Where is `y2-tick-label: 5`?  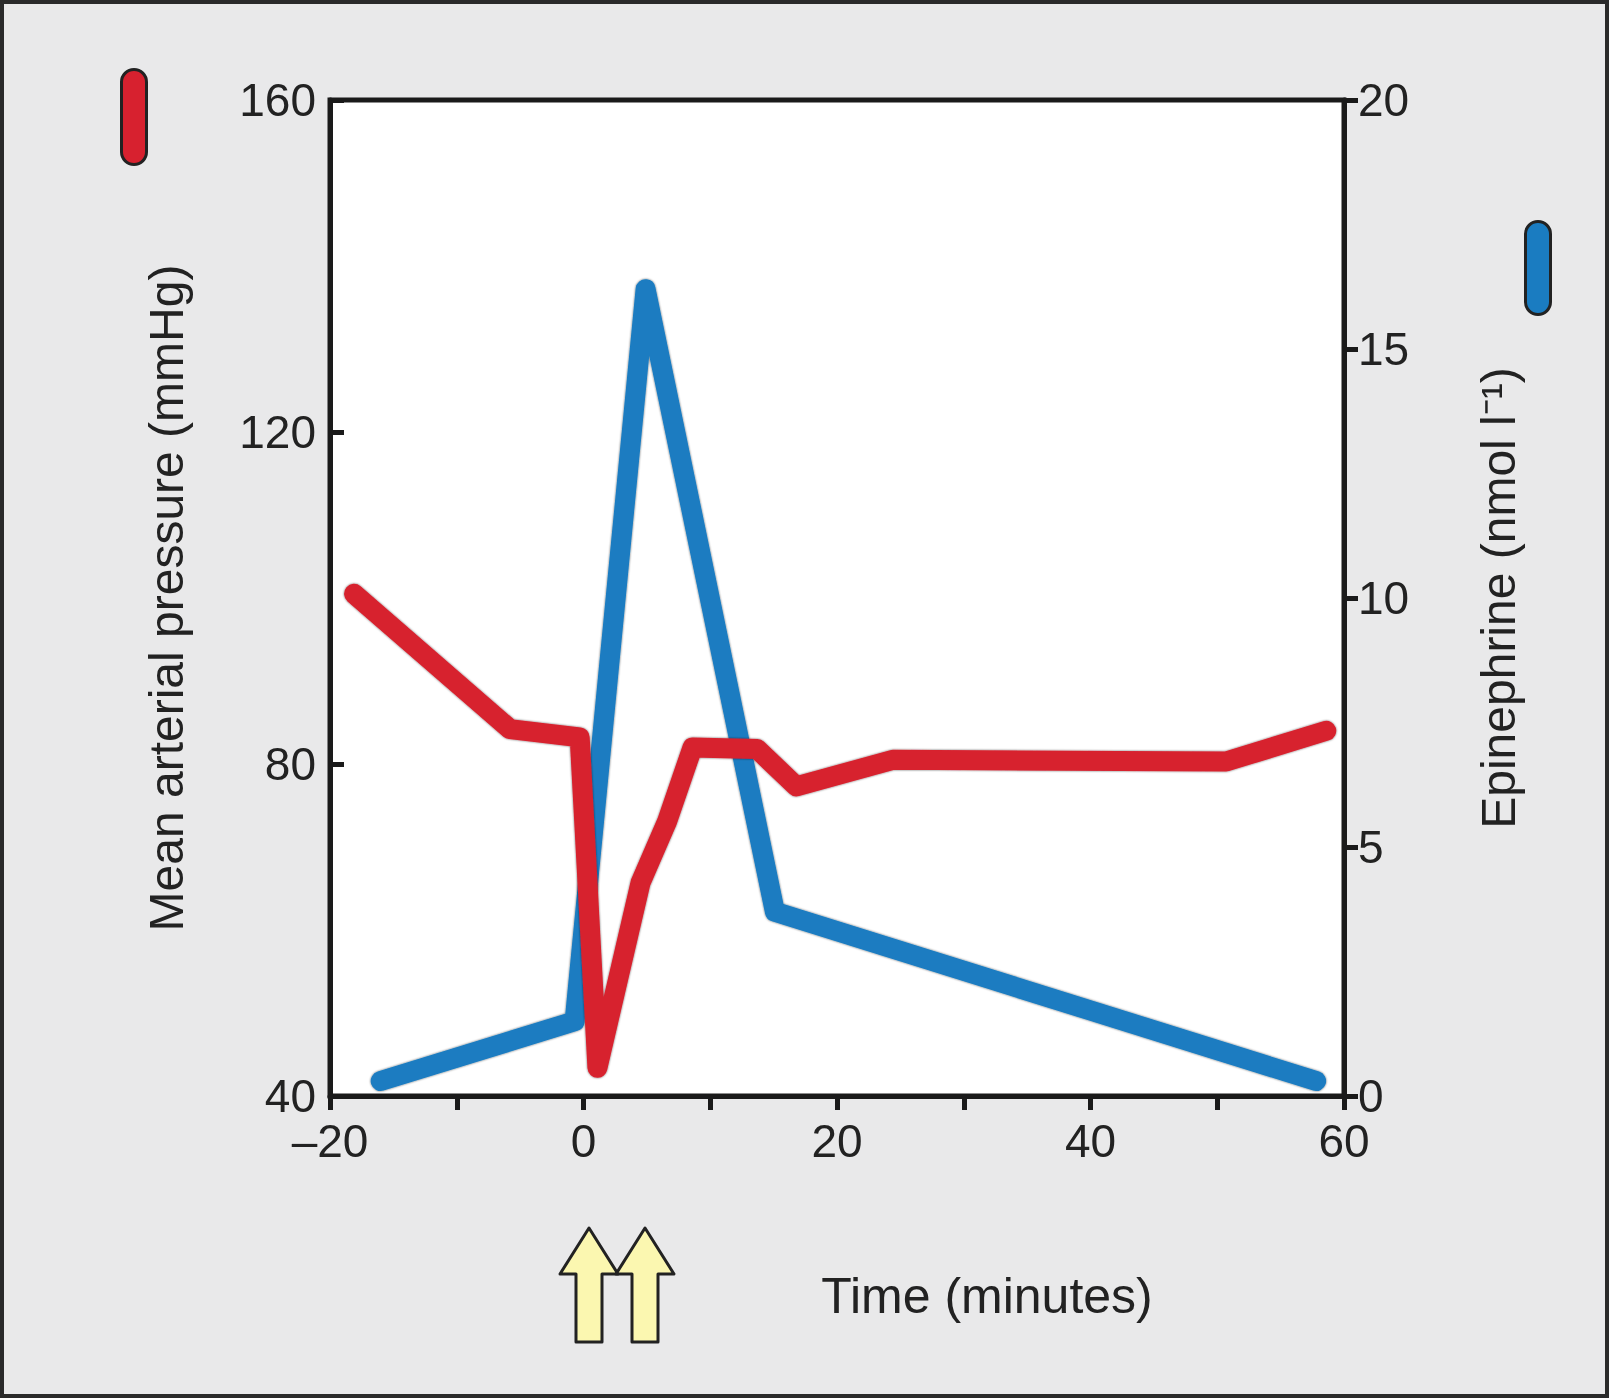
y2-tick-label: 5 is located at coordinates (1371, 847).